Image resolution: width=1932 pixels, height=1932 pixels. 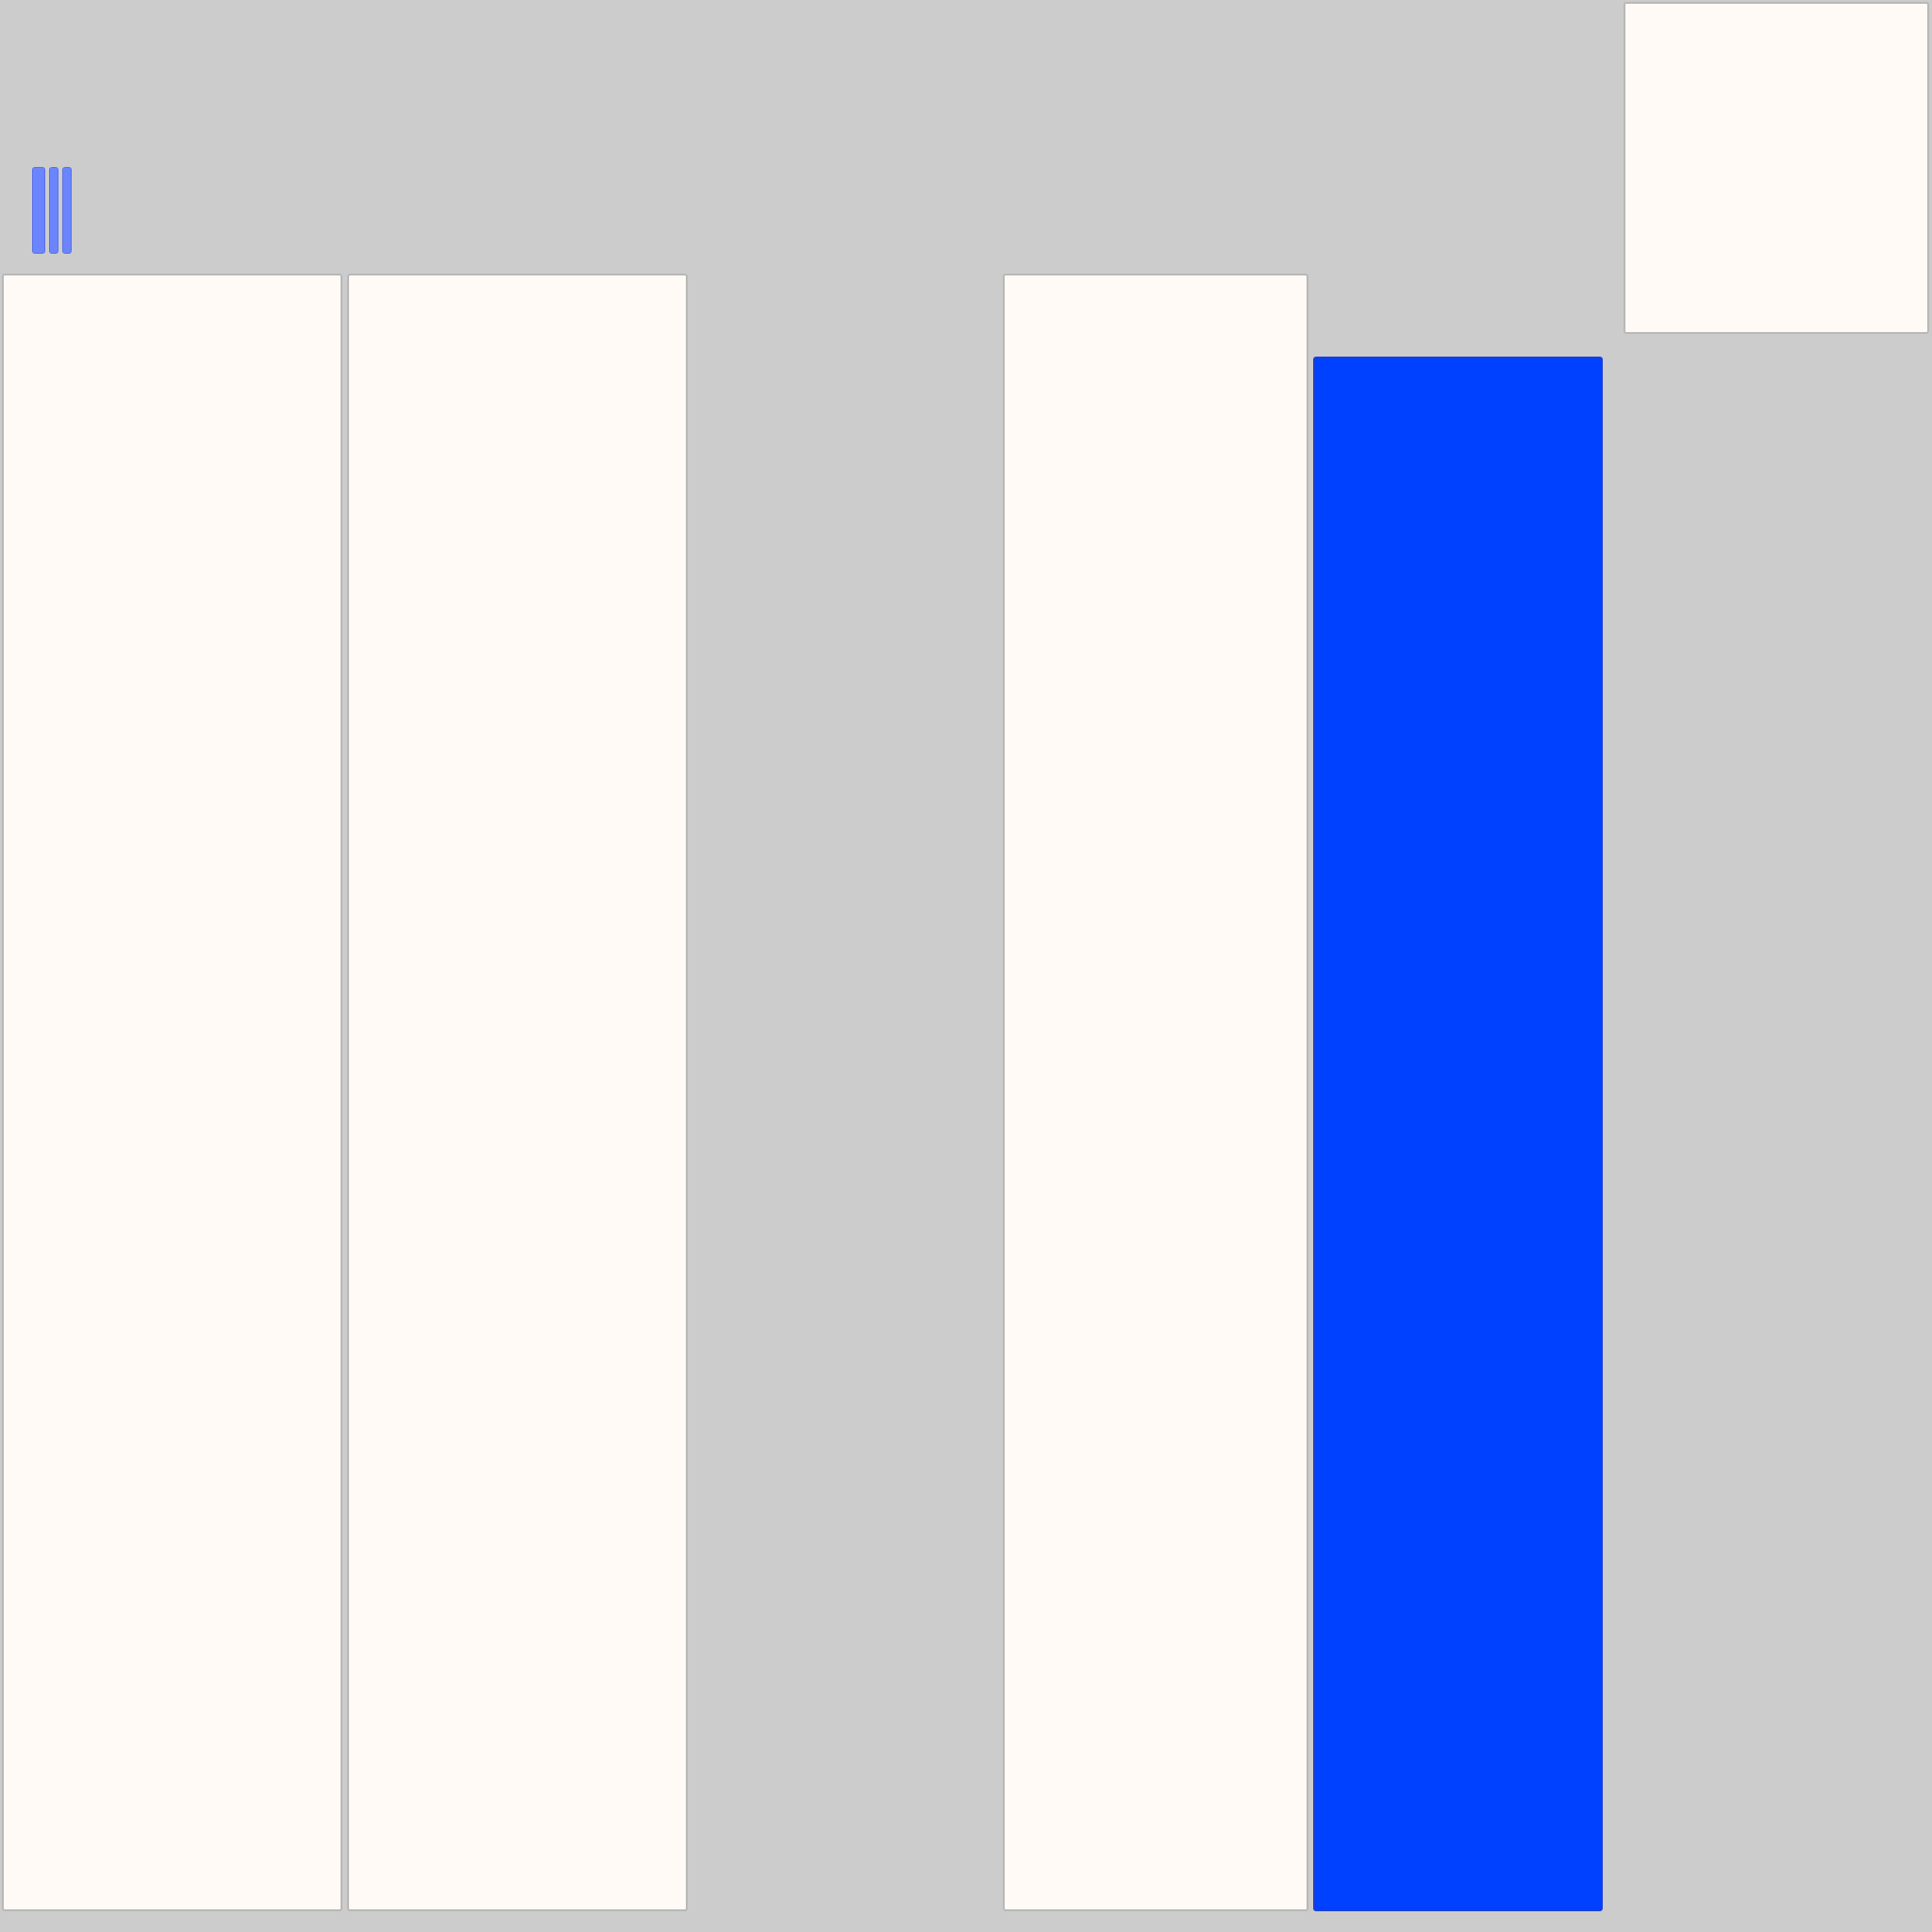 What do you see at coordinates (38, 210) in the screenshot?
I see `grip-handle-1-icon` at bounding box center [38, 210].